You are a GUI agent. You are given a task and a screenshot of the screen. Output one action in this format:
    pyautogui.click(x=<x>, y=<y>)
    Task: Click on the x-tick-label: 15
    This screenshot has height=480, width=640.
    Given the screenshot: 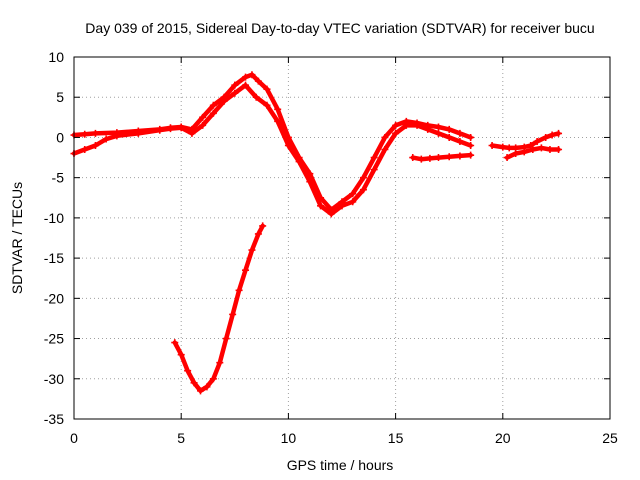 What is the action you would take?
    pyautogui.click(x=396, y=438)
    